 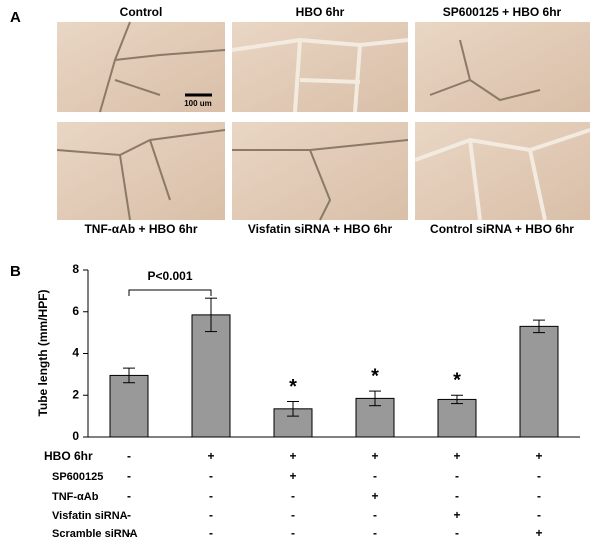 What do you see at coordinates (75, 436) in the screenshot?
I see `y-tick-label: 0` at bounding box center [75, 436].